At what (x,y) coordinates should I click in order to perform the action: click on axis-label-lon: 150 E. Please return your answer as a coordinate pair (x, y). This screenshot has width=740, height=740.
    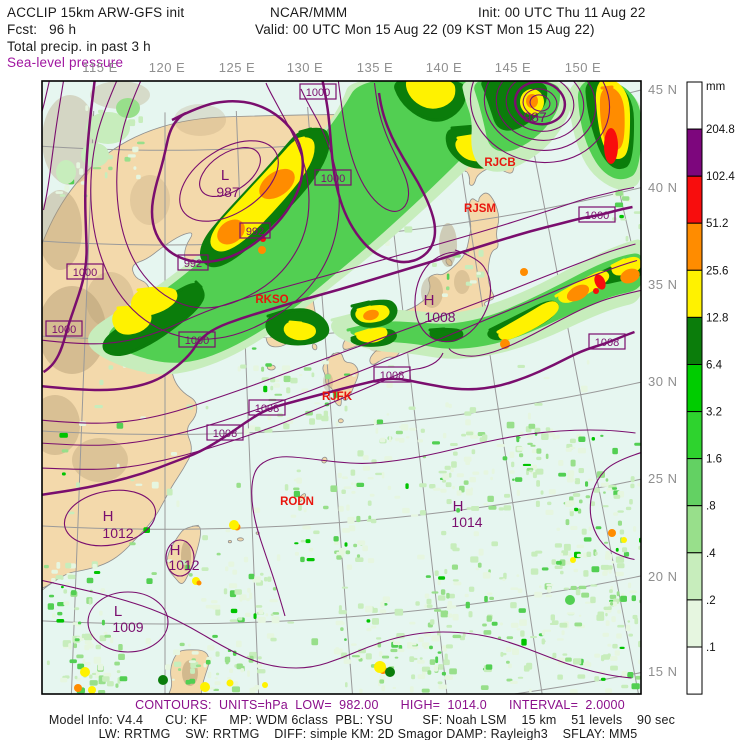
    Looking at the image, I should click on (583, 67).